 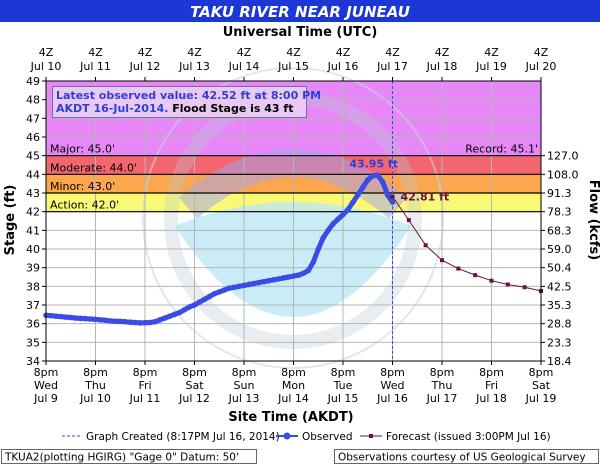 I want to click on y2-tick-label: 50.4, so click(x=559, y=268).